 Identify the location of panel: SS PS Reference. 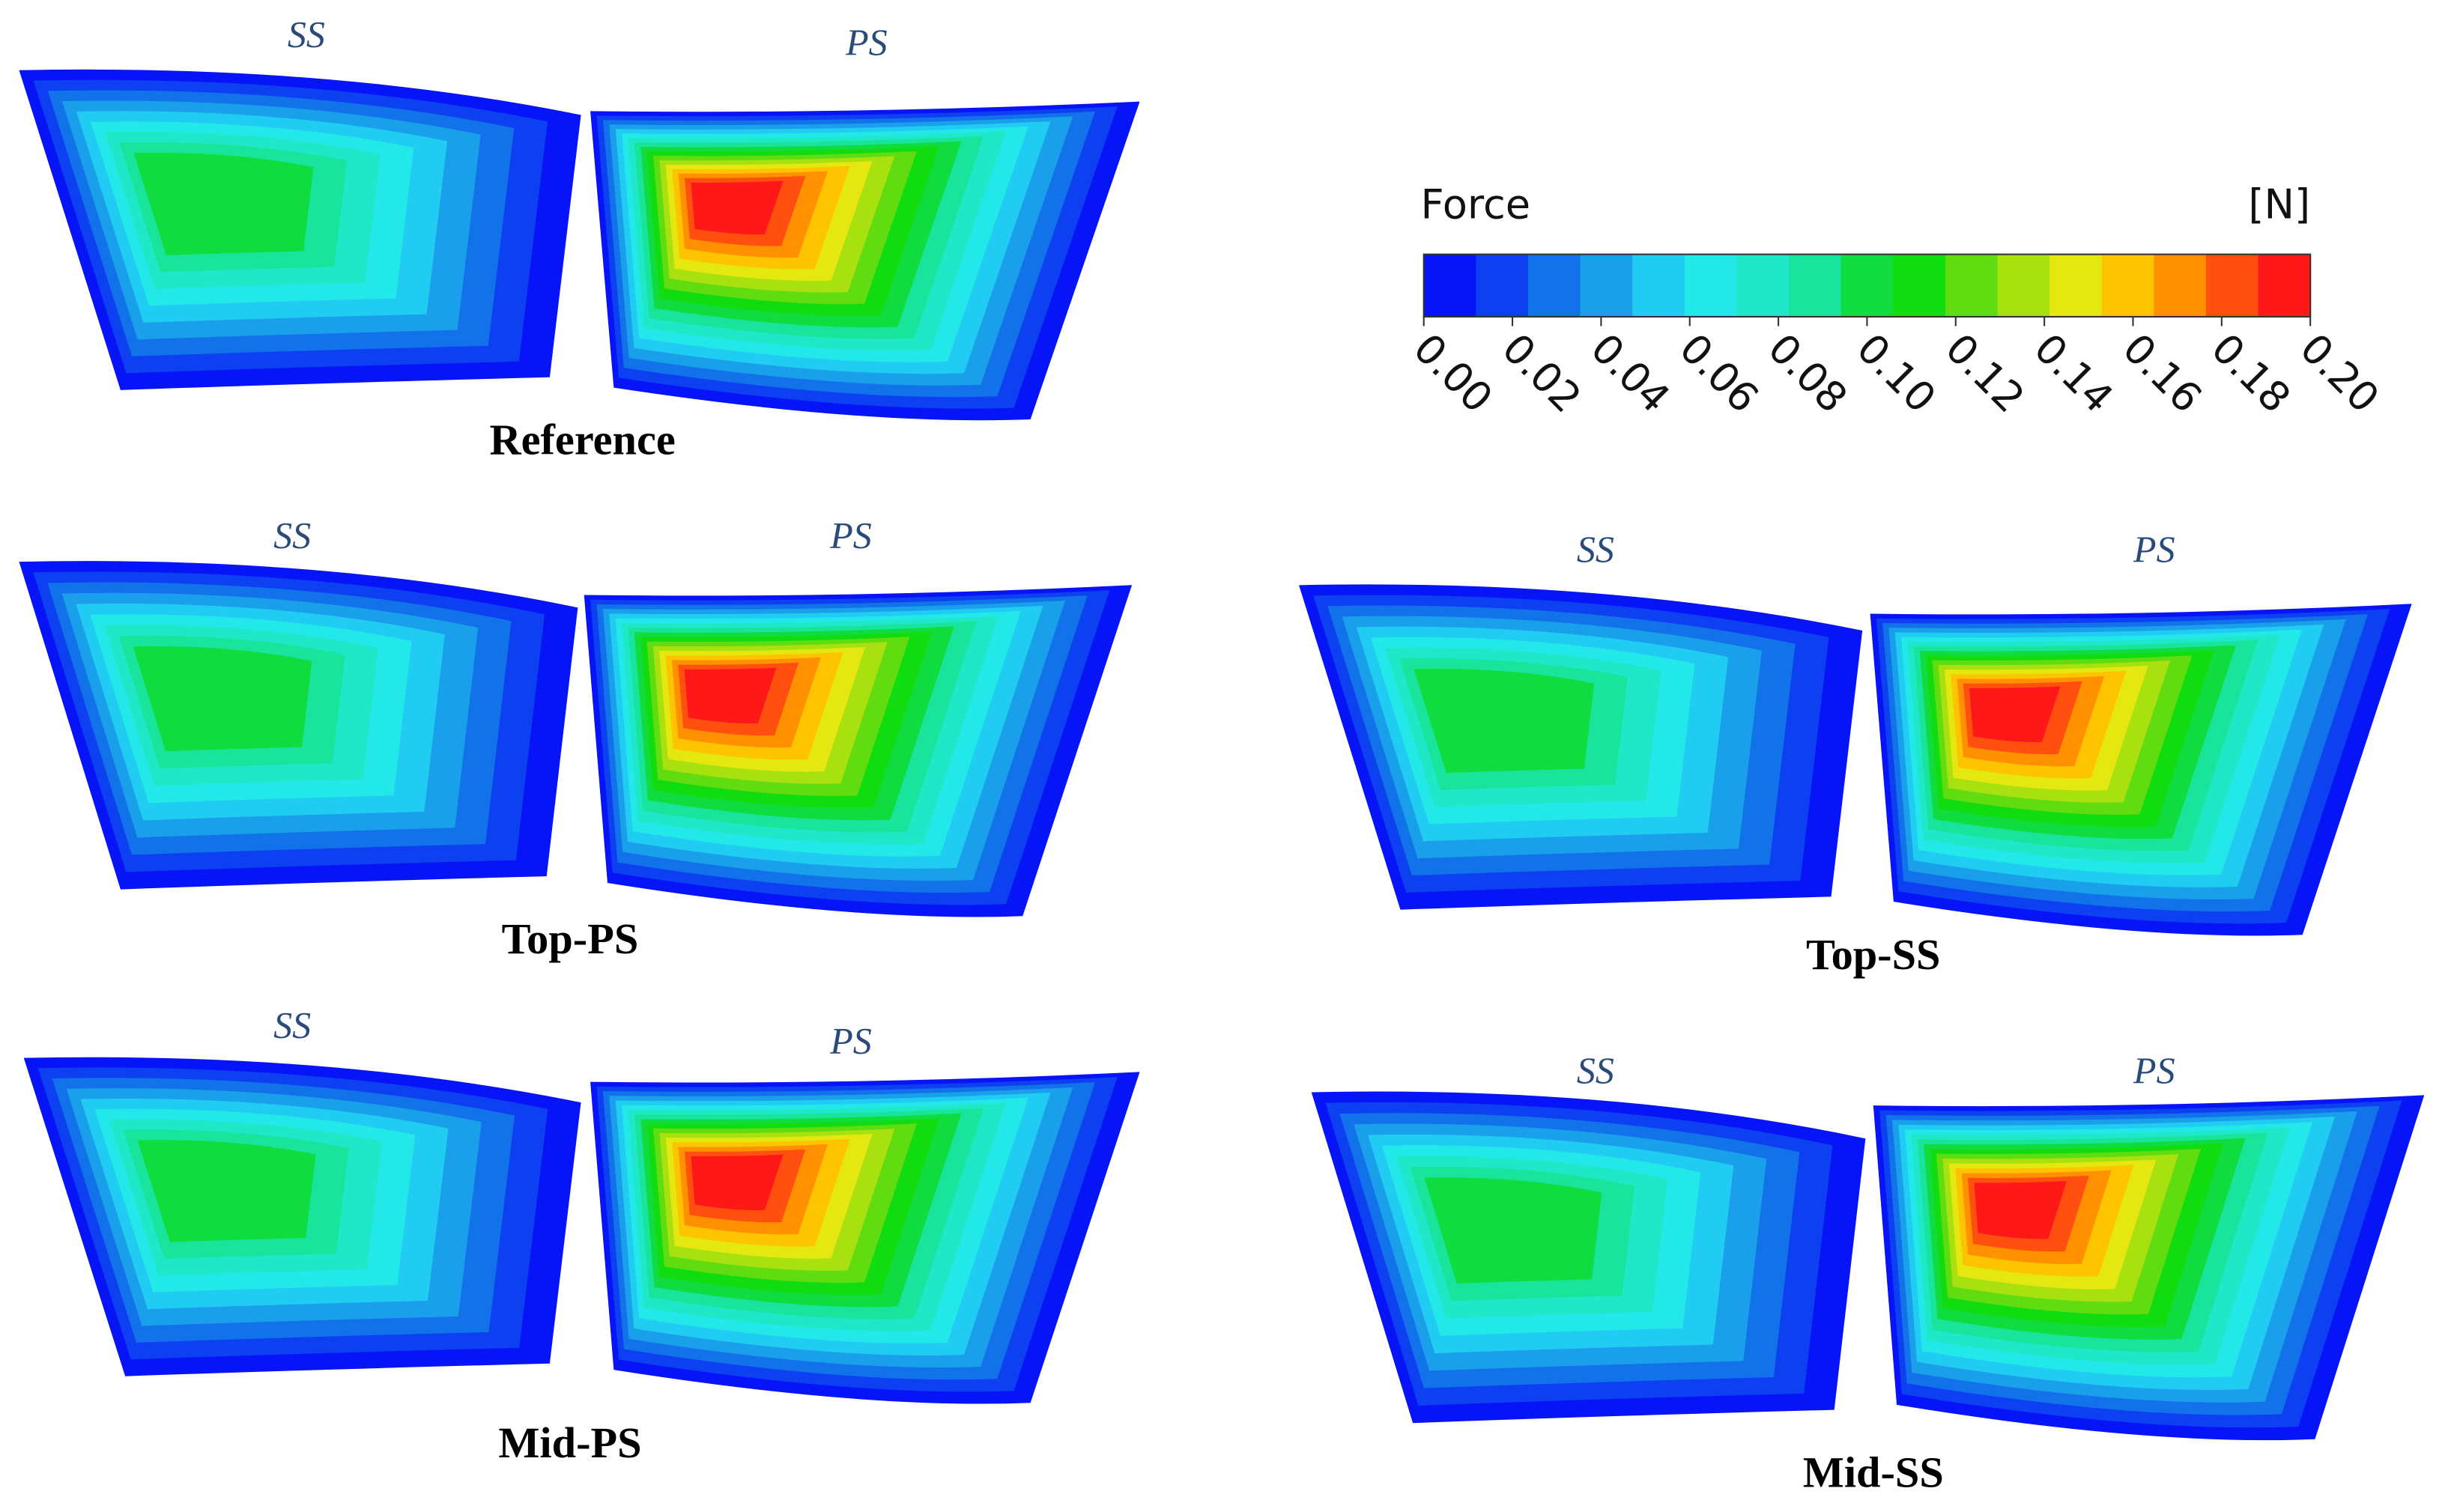
(579, 238).